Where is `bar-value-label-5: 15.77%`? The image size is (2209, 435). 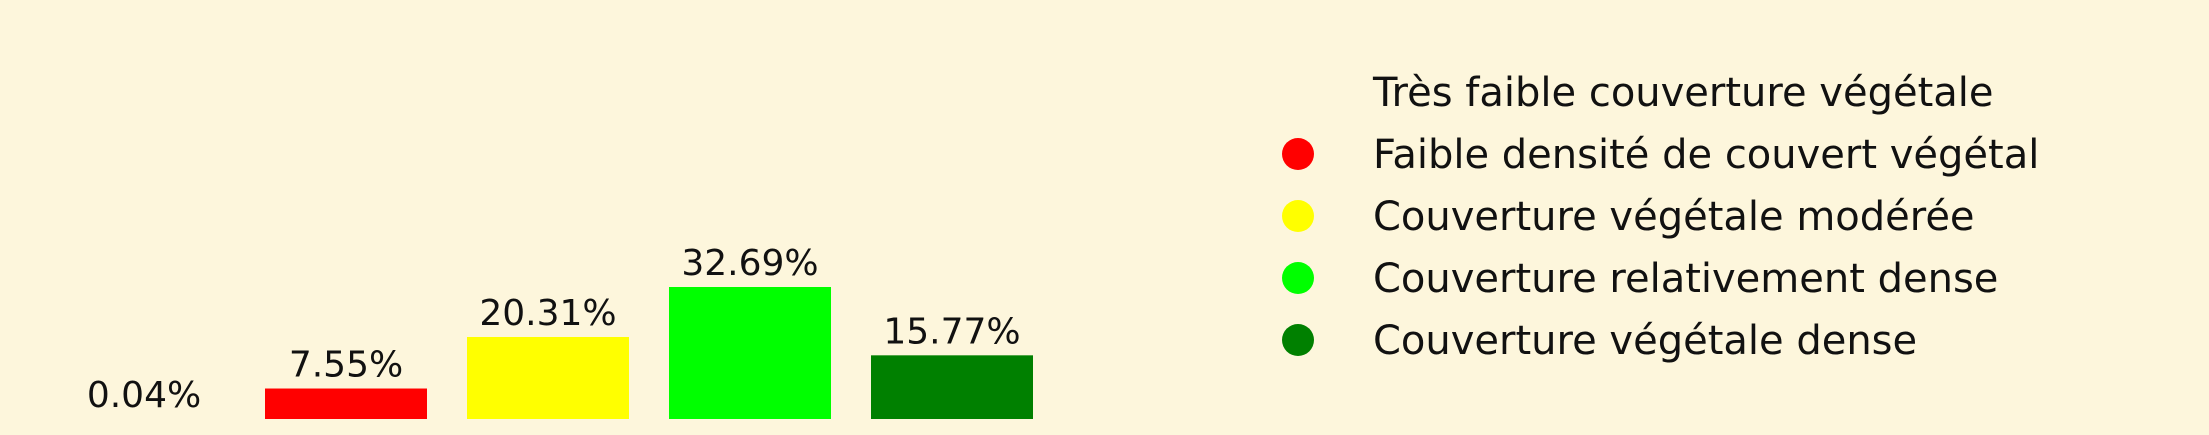
bar-value-label-5: 15.77% is located at coordinates (951, 331).